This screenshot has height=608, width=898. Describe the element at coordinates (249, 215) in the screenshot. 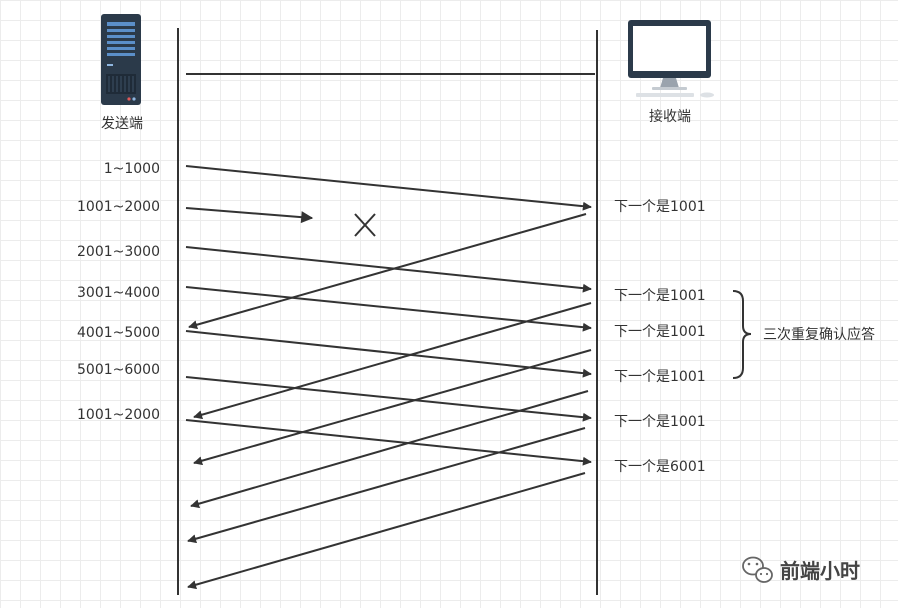

I see `lost-segment-arrow` at that location.